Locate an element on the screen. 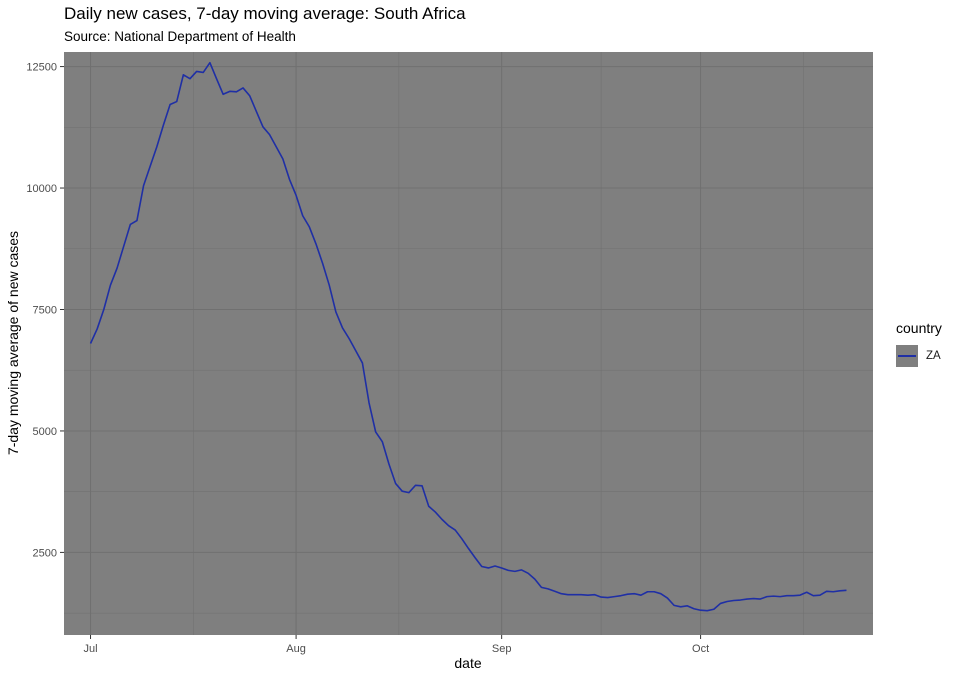 This screenshot has width=959, height=678. y-axis-label: 7-day moving average of new cases is located at coordinates (13, 343).